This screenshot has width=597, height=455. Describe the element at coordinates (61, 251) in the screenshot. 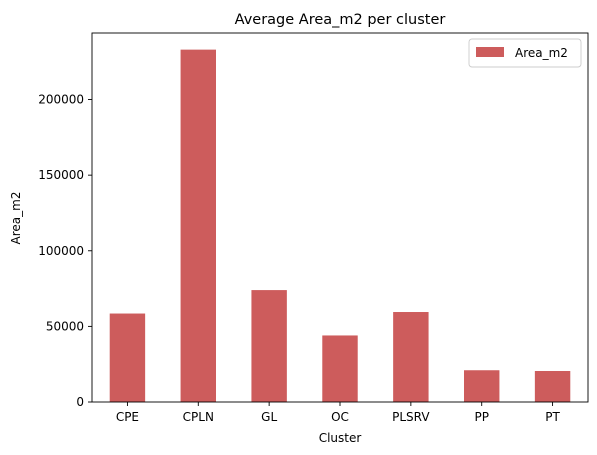

I see `y-tick-label: 100000` at that location.